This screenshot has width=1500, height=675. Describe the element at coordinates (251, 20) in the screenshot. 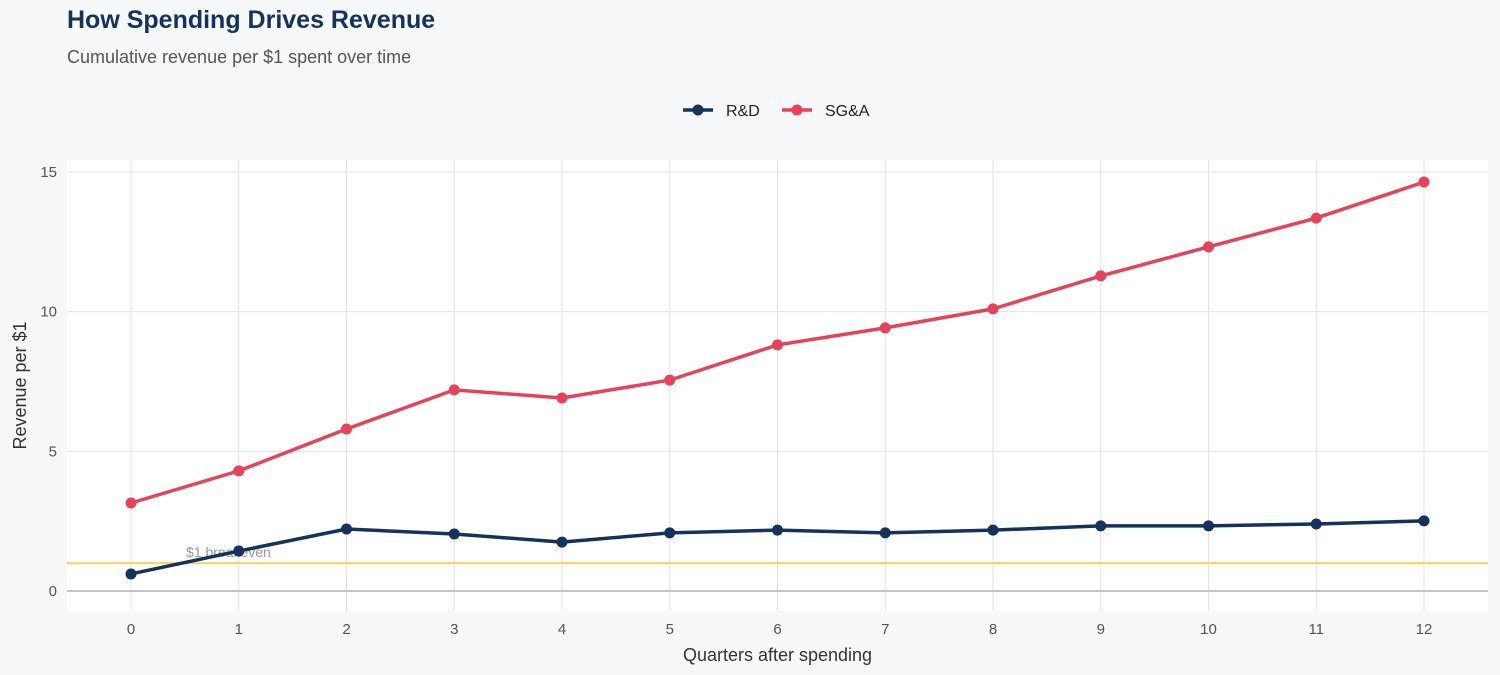

I see `chart-title: How Spending Drives Revenue` at that location.